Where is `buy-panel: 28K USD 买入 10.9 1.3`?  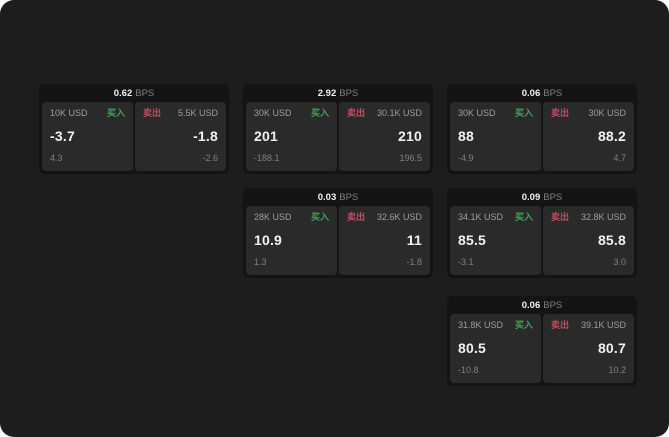
buy-panel: 28K USD 买入 10.9 1.3 is located at coordinates (291, 240).